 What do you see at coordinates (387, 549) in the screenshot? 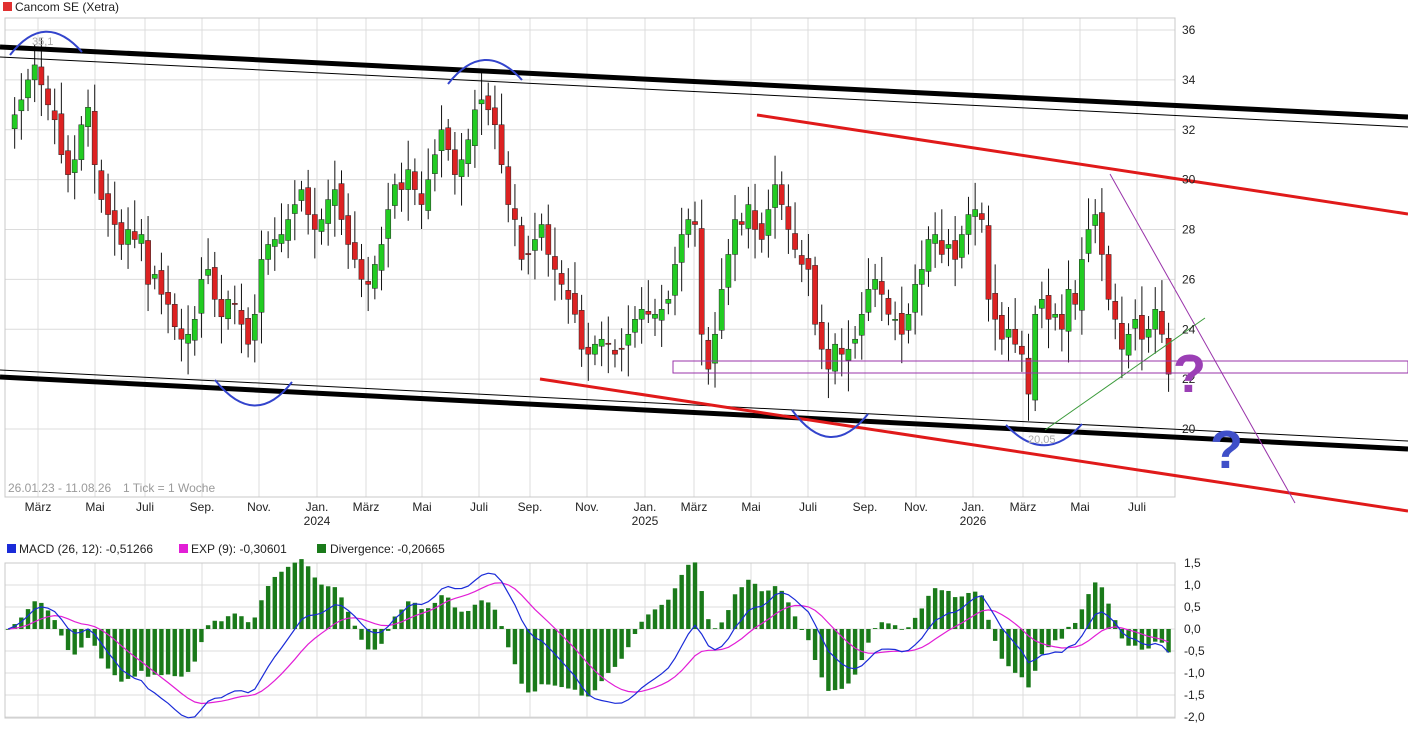
I see `divergence-legend-label: Divergence: -0,20665` at bounding box center [387, 549].